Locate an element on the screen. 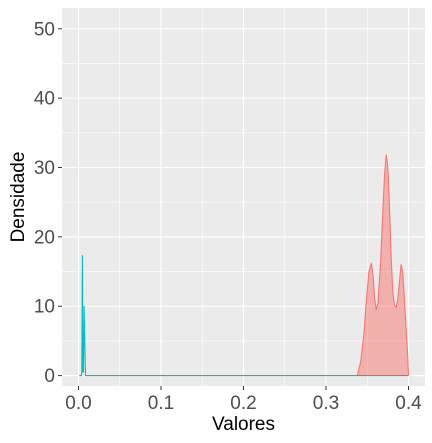  y-tick-label: 0 is located at coordinates (49, 376).